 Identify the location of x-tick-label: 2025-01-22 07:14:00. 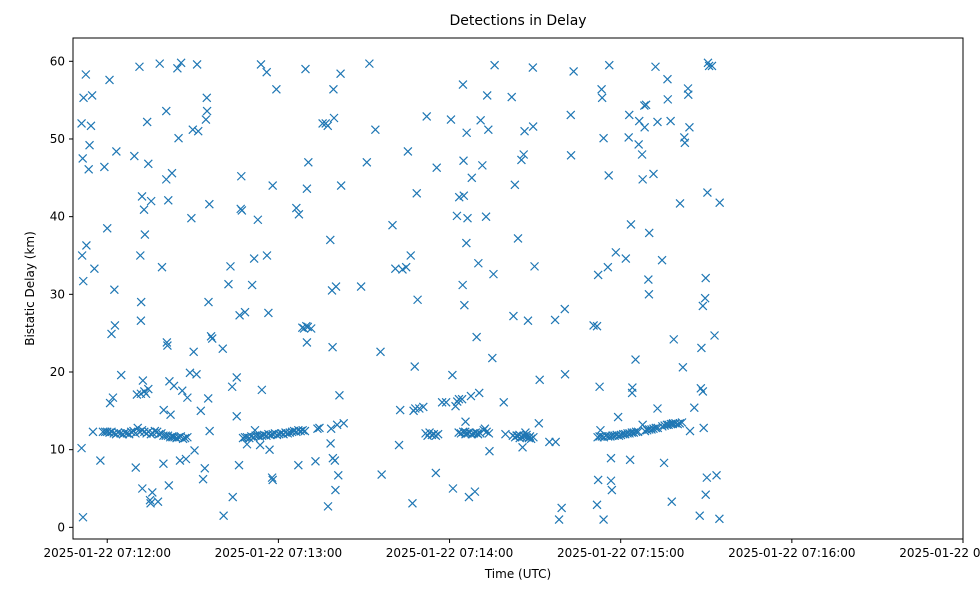
(449, 553).